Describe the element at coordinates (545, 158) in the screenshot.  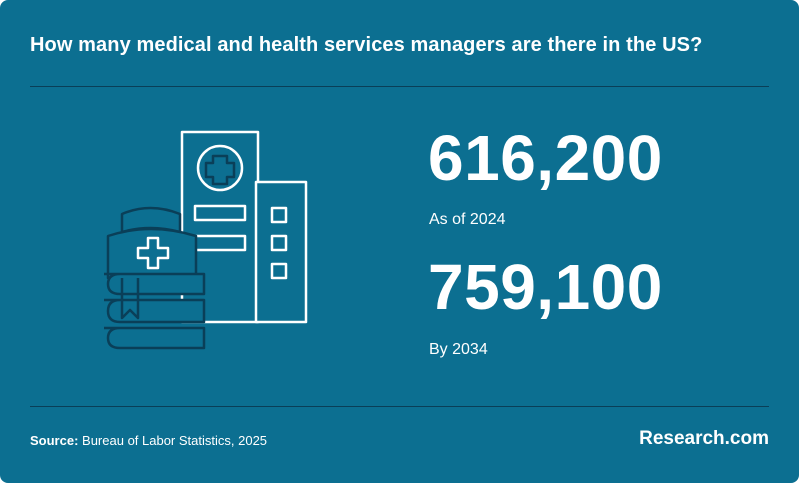
I see `stat-value-2024: 616,200` at that location.